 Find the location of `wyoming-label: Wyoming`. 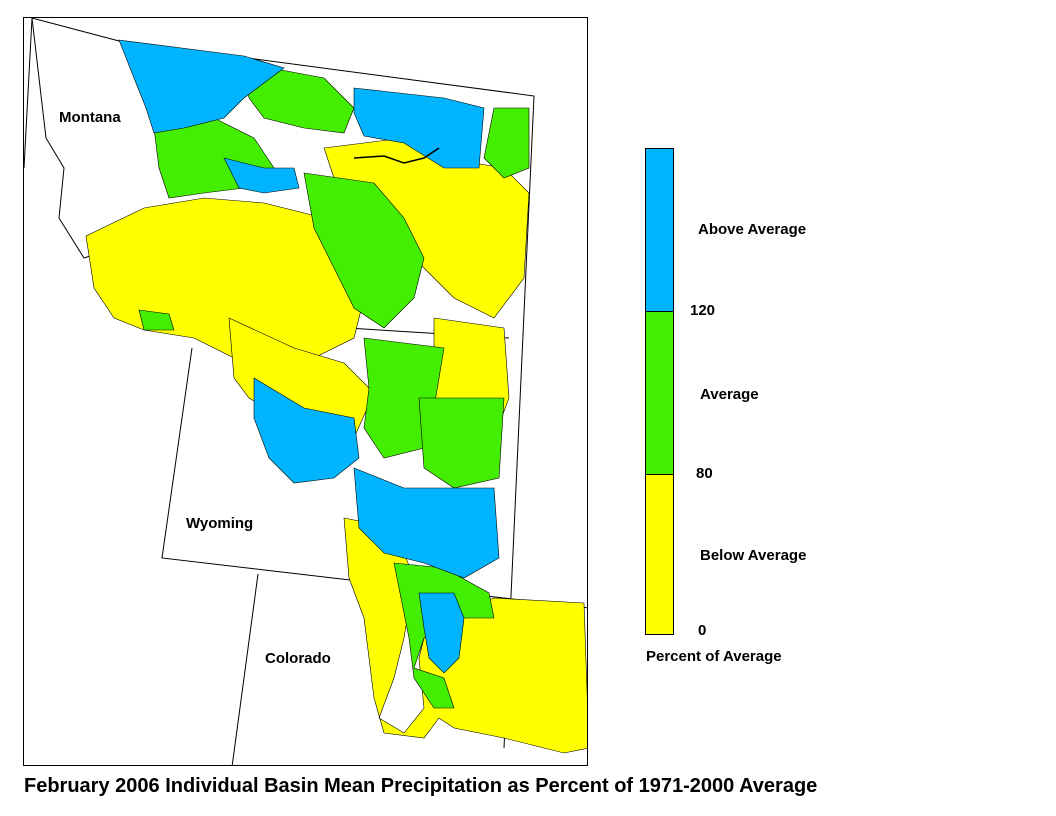

wyoming-label: Wyoming is located at coordinates (220, 523).